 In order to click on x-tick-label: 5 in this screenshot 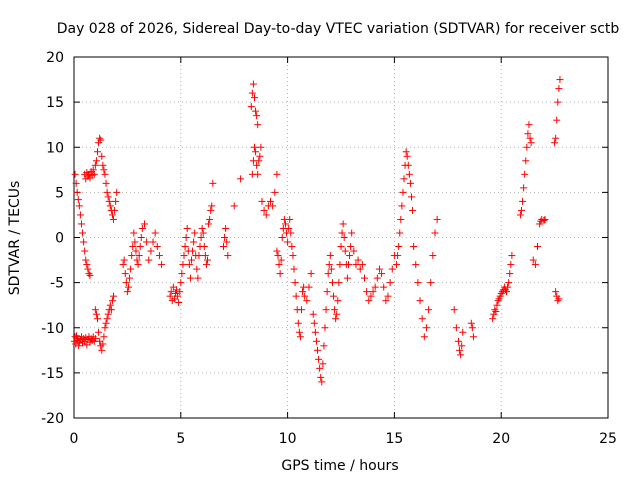, I will do `click(180, 439)`.